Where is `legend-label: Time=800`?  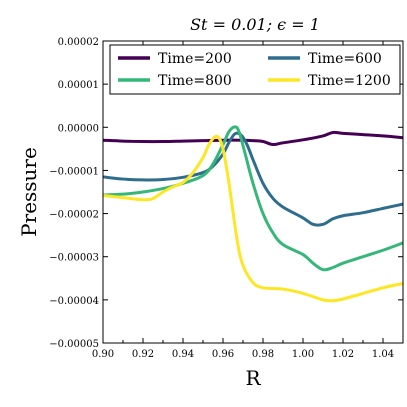
legend-label: Time=800 is located at coordinates (195, 81).